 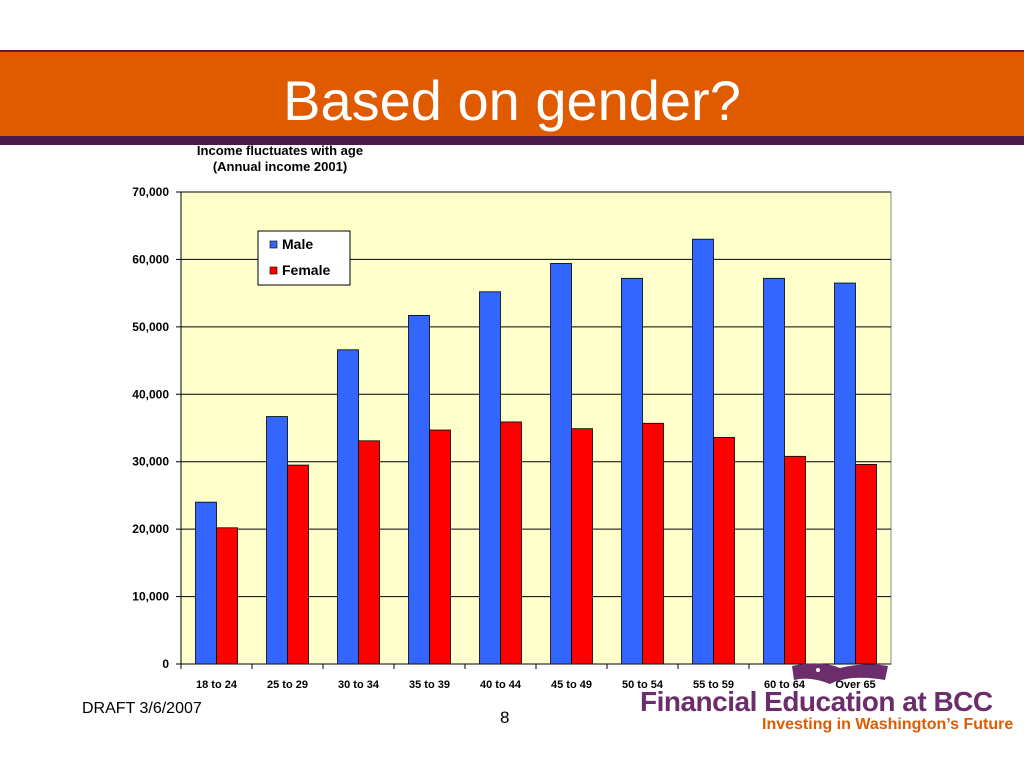 I want to click on y-tick-label: 20,000, so click(x=150, y=529).